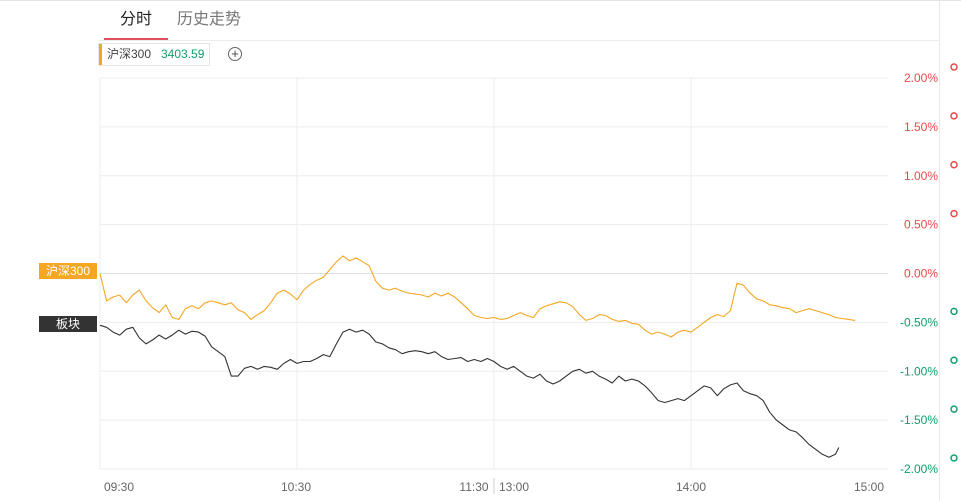  Describe the element at coordinates (921, 225) in the screenshot. I see `y-tick-label: 0.50%` at that location.